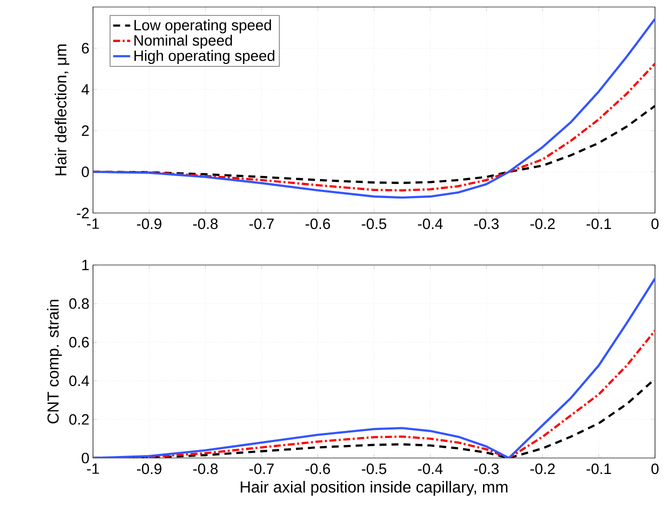 This screenshot has width=667, height=521. Describe the element at coordinates (79, 419) in the screenshot. I see `y-tick-label: 0.2` at that location.